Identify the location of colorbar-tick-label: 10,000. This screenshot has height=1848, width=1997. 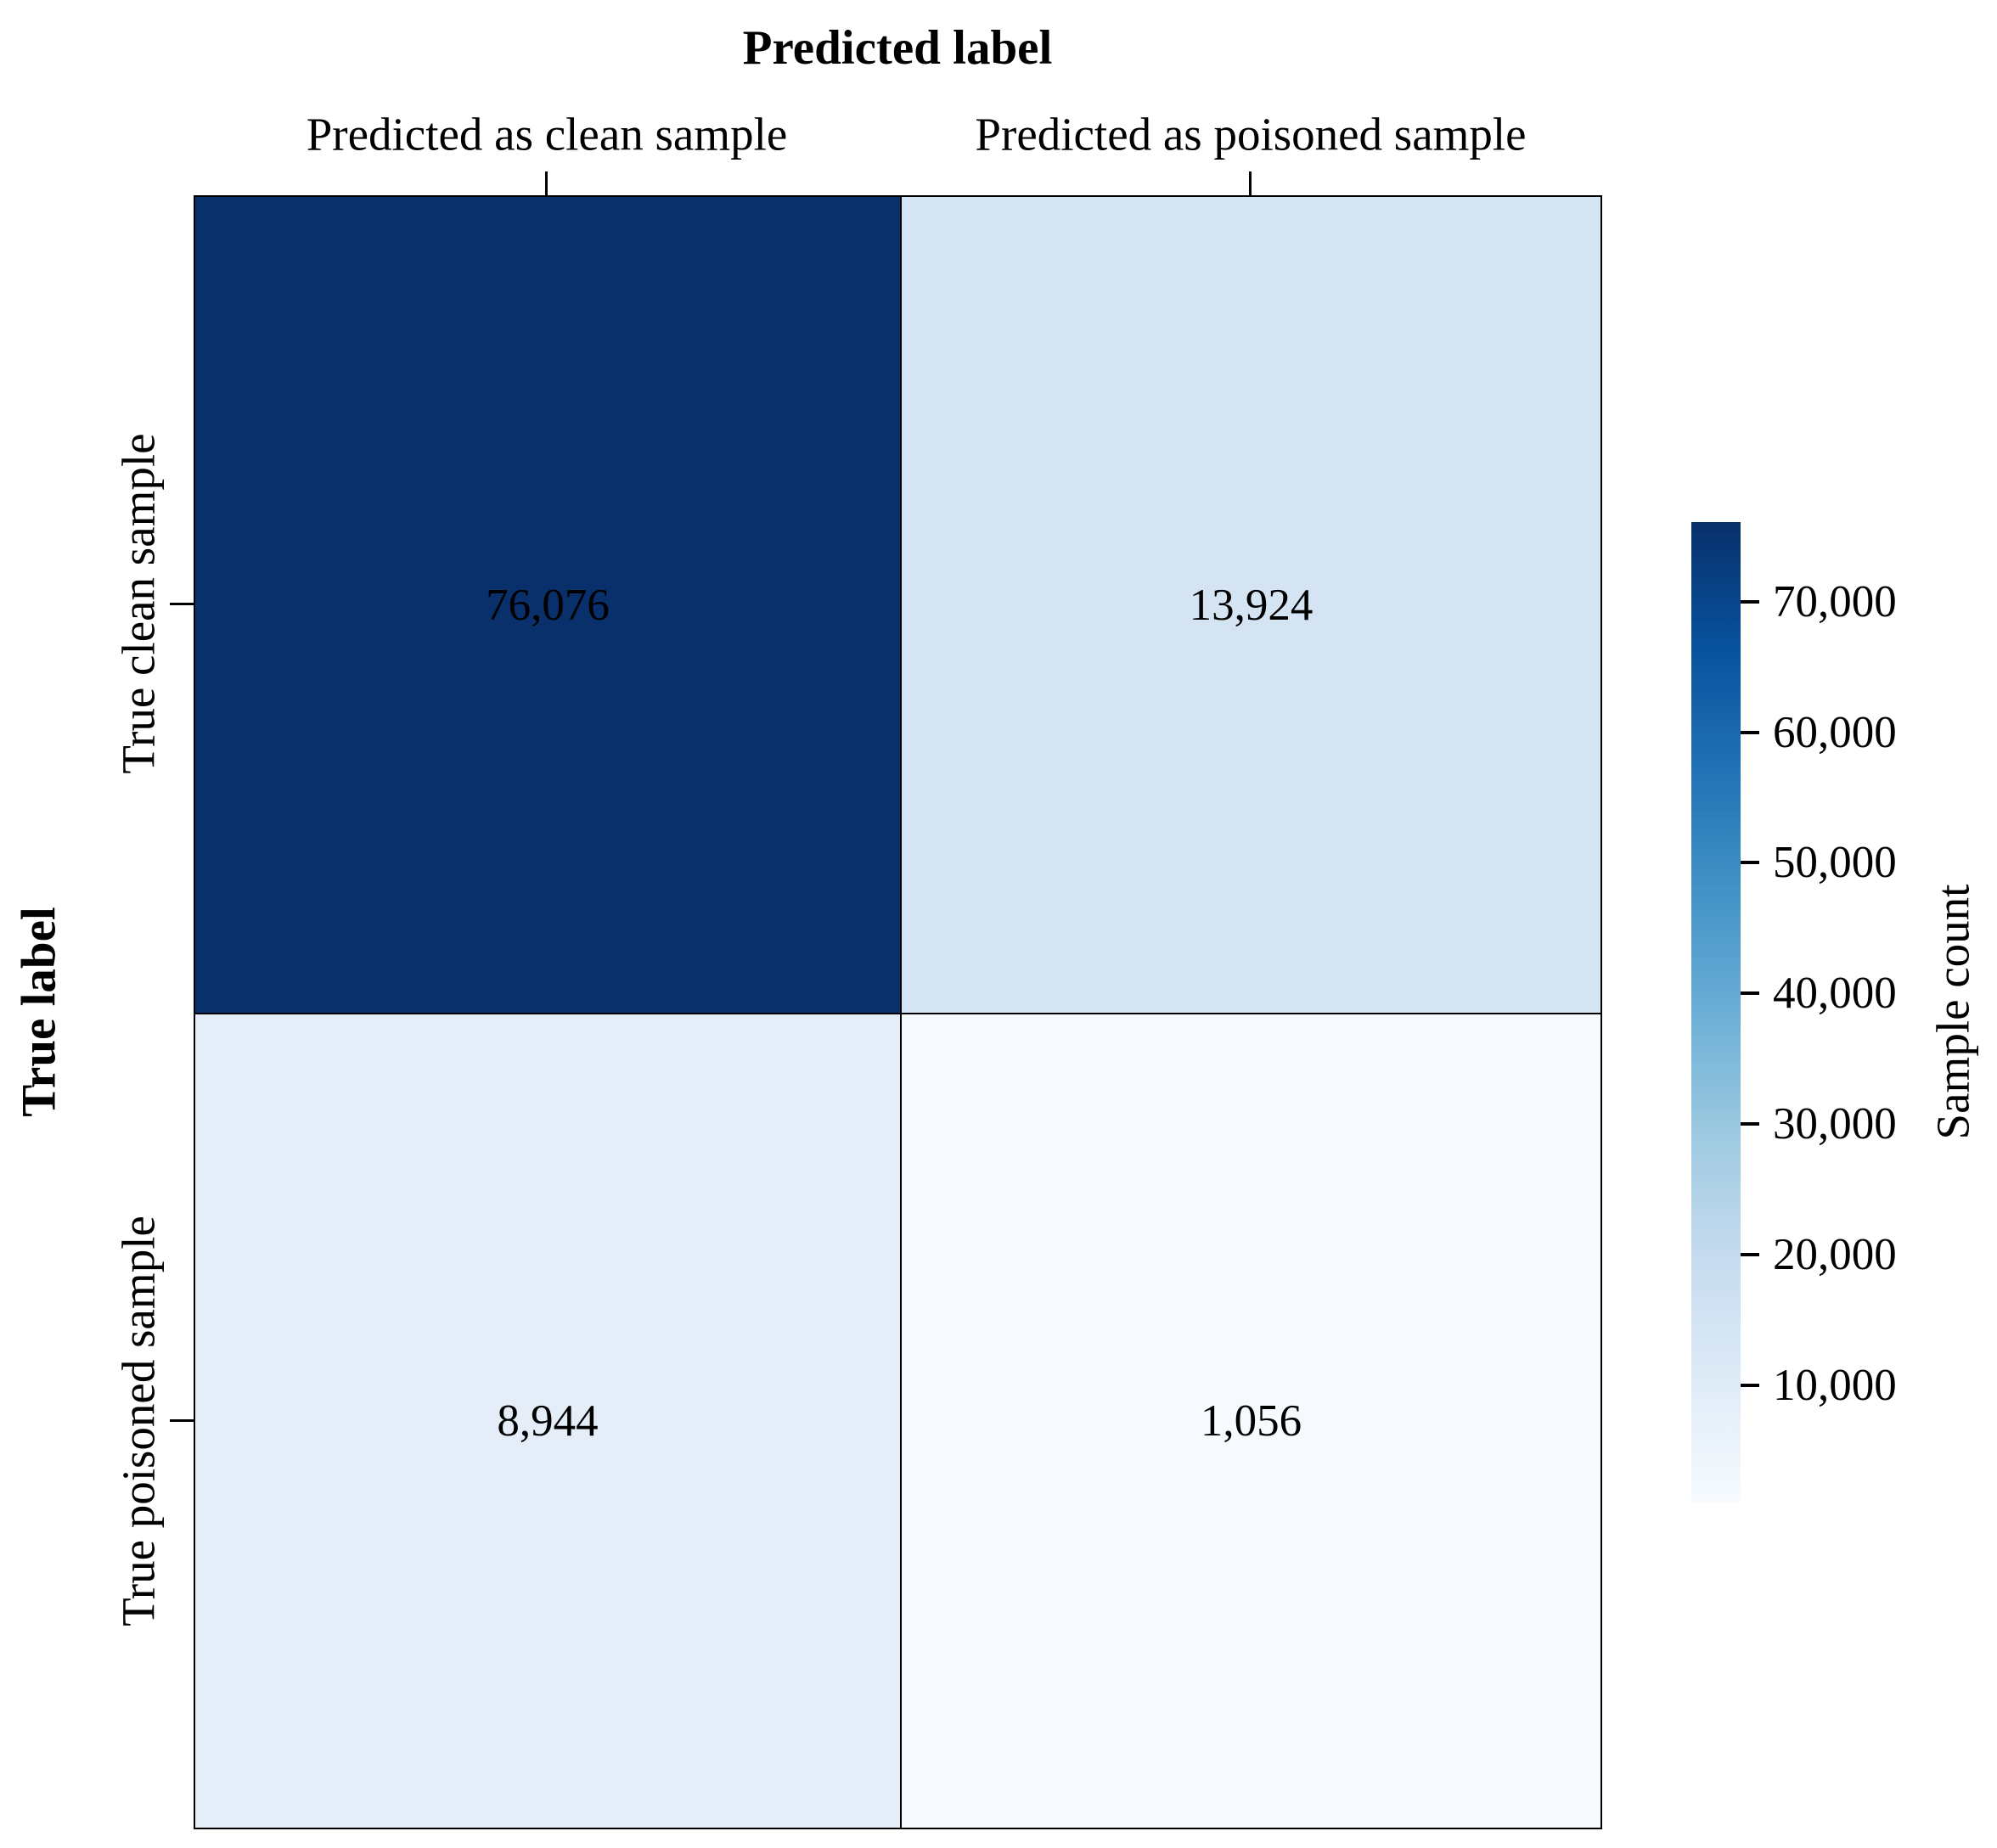
(1835, 1386).